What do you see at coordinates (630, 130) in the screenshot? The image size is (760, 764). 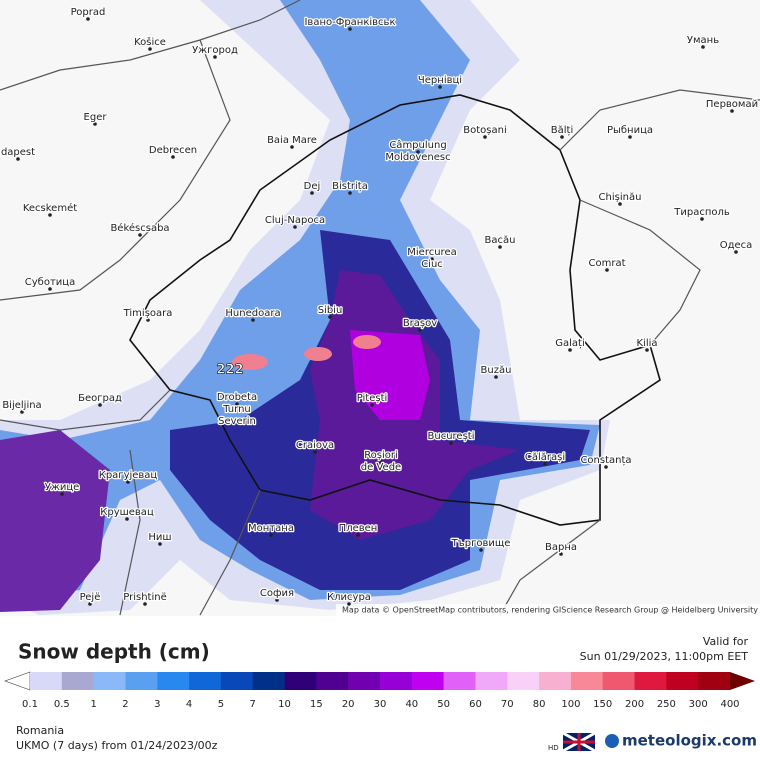 I see `city-label: Рыбница` at bounding box center [630, 130].